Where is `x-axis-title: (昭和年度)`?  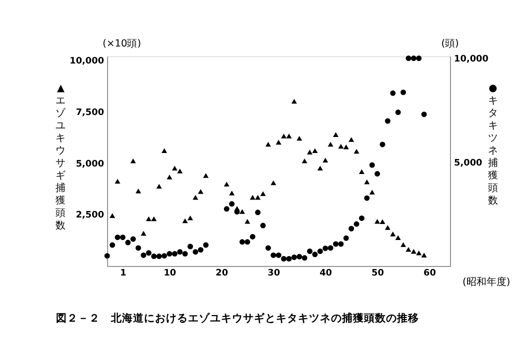
x-axis-title: (昭和年度) is located at coordinates (486, 282).